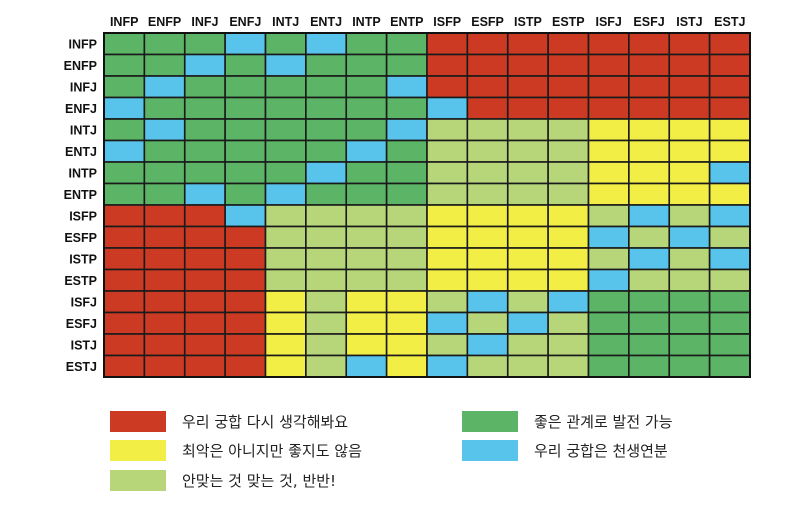 The height and width of the screenshot is (514, 800). What do you see at coordinates (729, 259) in the screenshot?
I see `cell-istp-estj` at bounding box center [729, 259].